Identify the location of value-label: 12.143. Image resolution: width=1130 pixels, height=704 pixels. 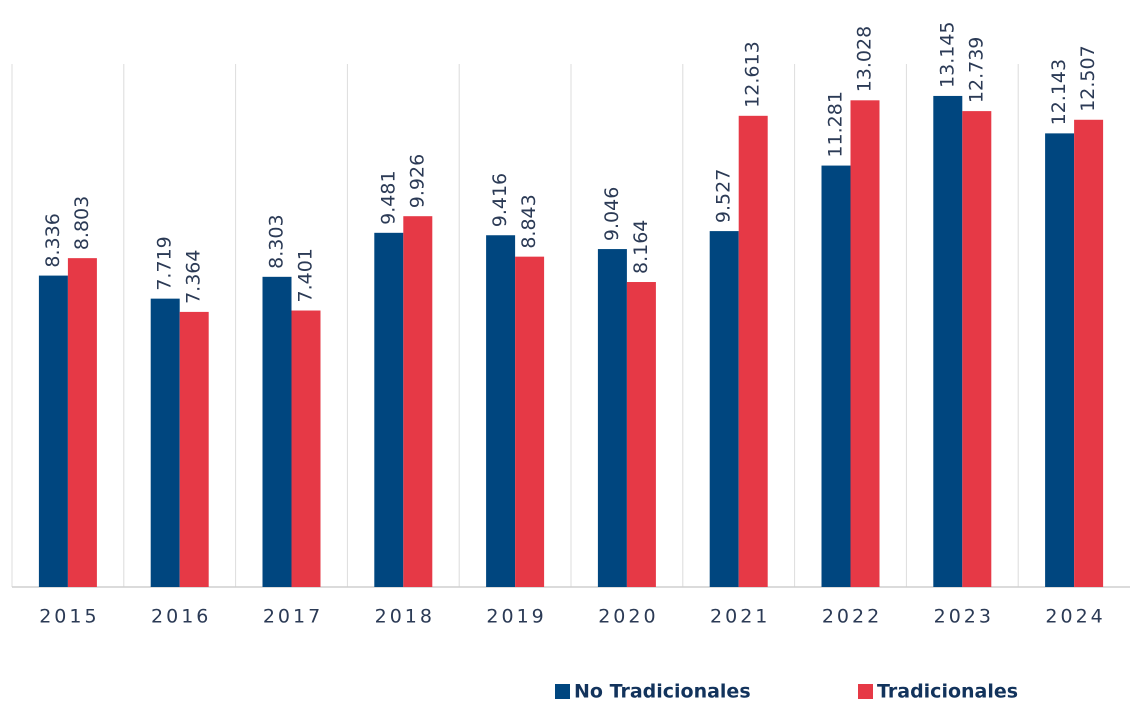
(1059, 92).